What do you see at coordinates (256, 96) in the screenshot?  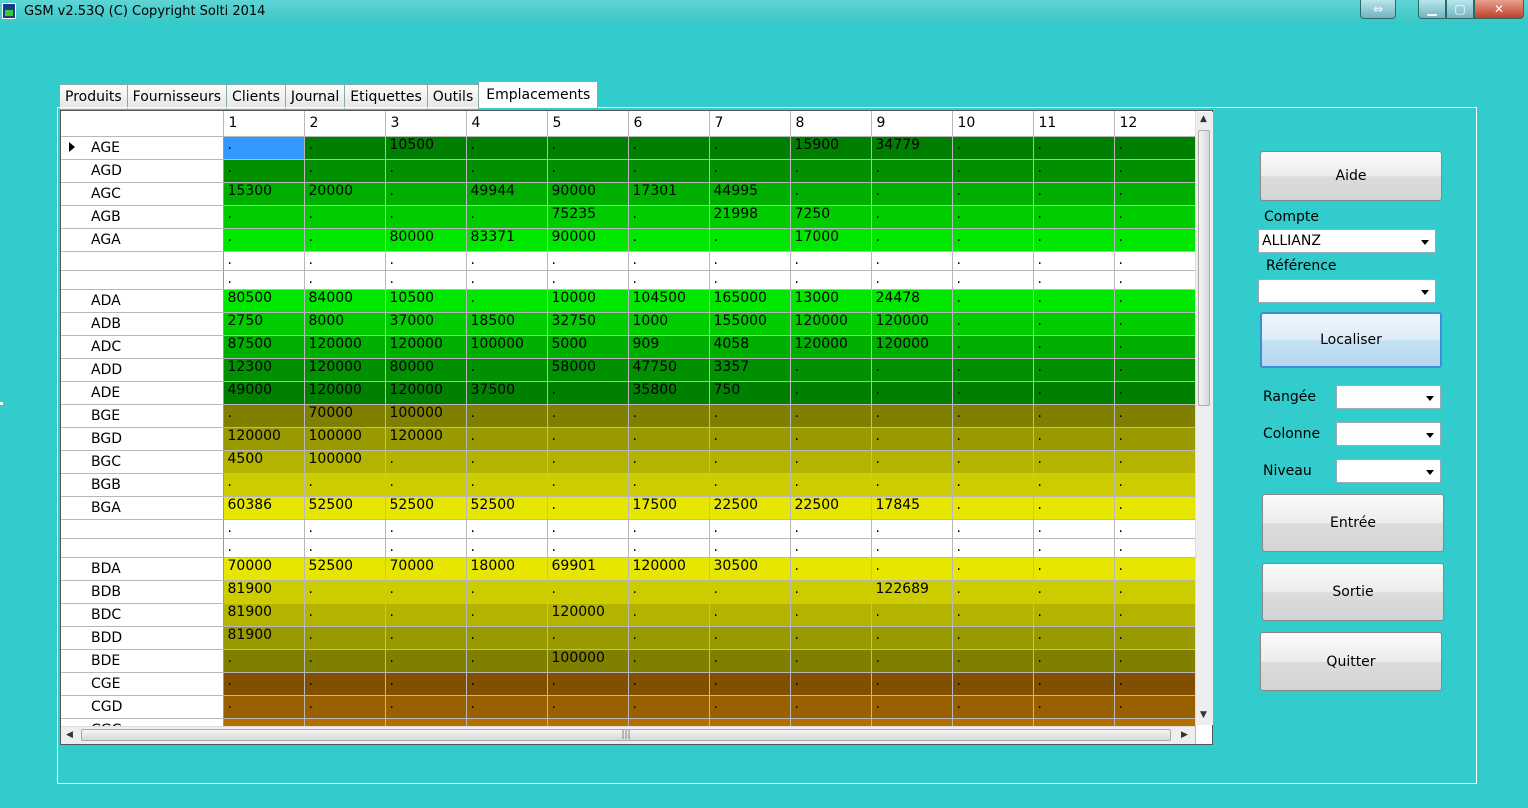 I see `tab-clients: Clients` at bounding box center [256, 96].